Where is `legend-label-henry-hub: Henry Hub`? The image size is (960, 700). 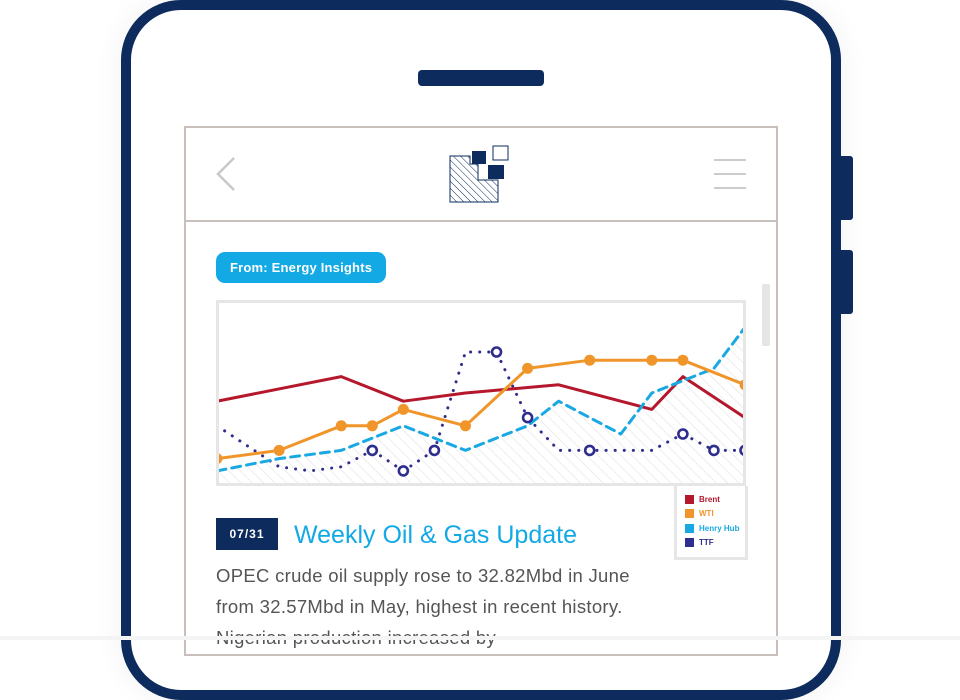
legend-label-henry-hub: Henry Hub is located at coordinates (719, 528).